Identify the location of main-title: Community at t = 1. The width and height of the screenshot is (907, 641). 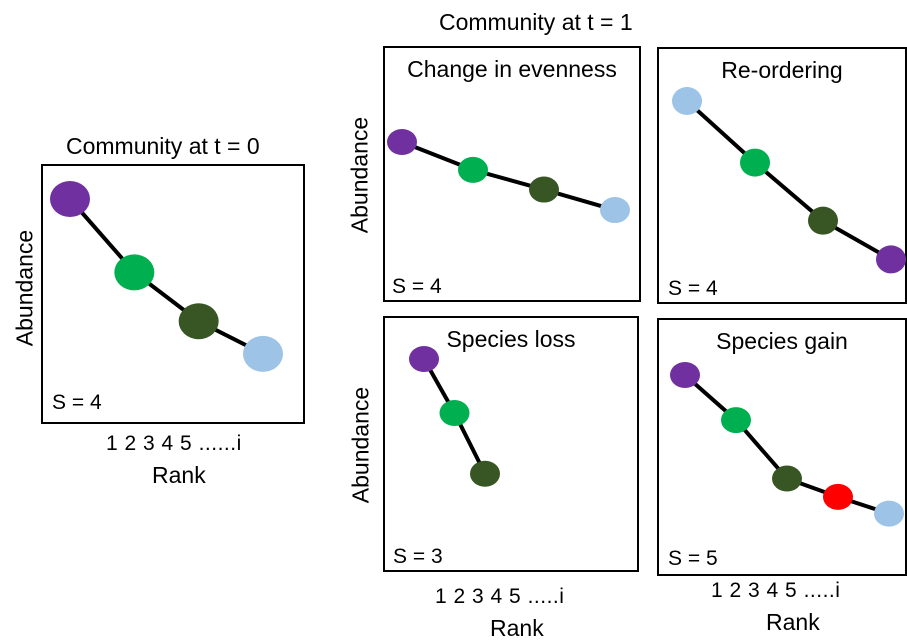
(536, 22).